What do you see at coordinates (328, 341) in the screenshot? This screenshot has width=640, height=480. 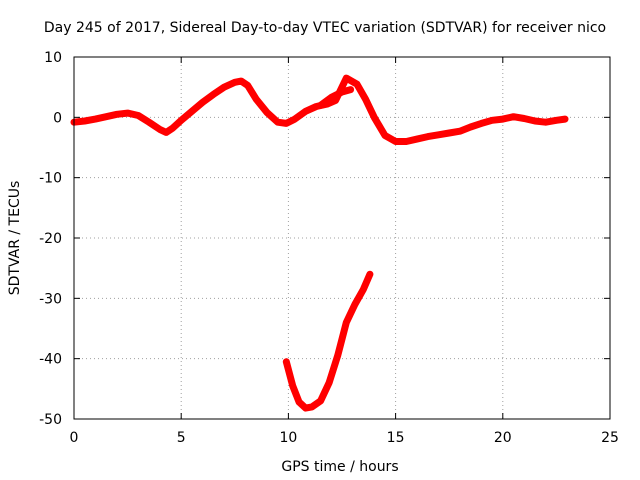 I see `series-line-lower-dip` at bounding box center [328, 341].